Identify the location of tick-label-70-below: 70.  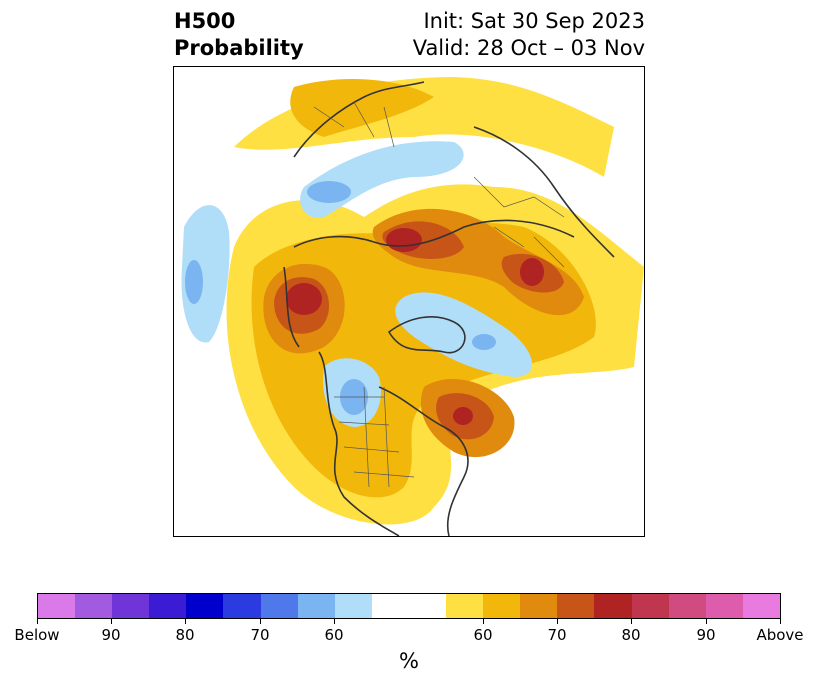
(260, 635).